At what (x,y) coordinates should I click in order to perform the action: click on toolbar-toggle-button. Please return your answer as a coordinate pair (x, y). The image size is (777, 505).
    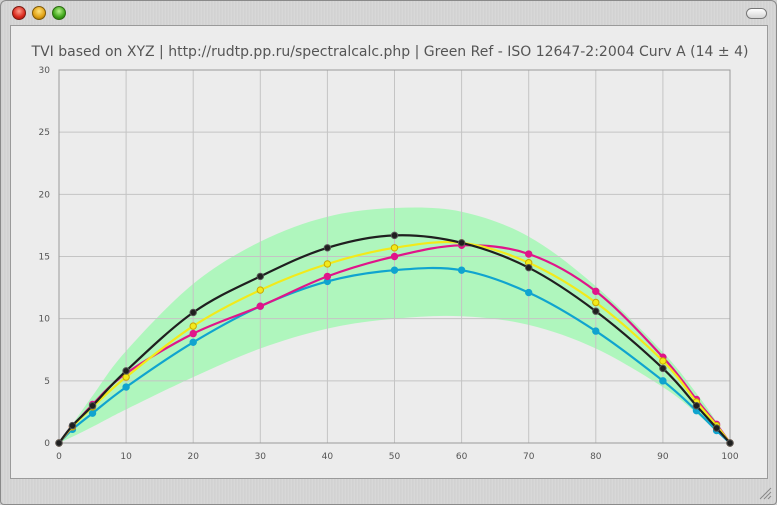
    Looking at the image, I should click on (756, 13).